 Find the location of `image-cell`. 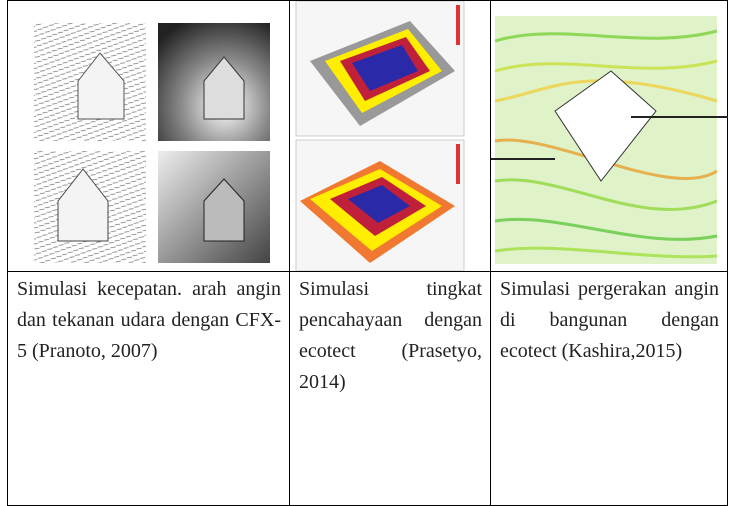

image-cell is located at coordinates (390, 136).